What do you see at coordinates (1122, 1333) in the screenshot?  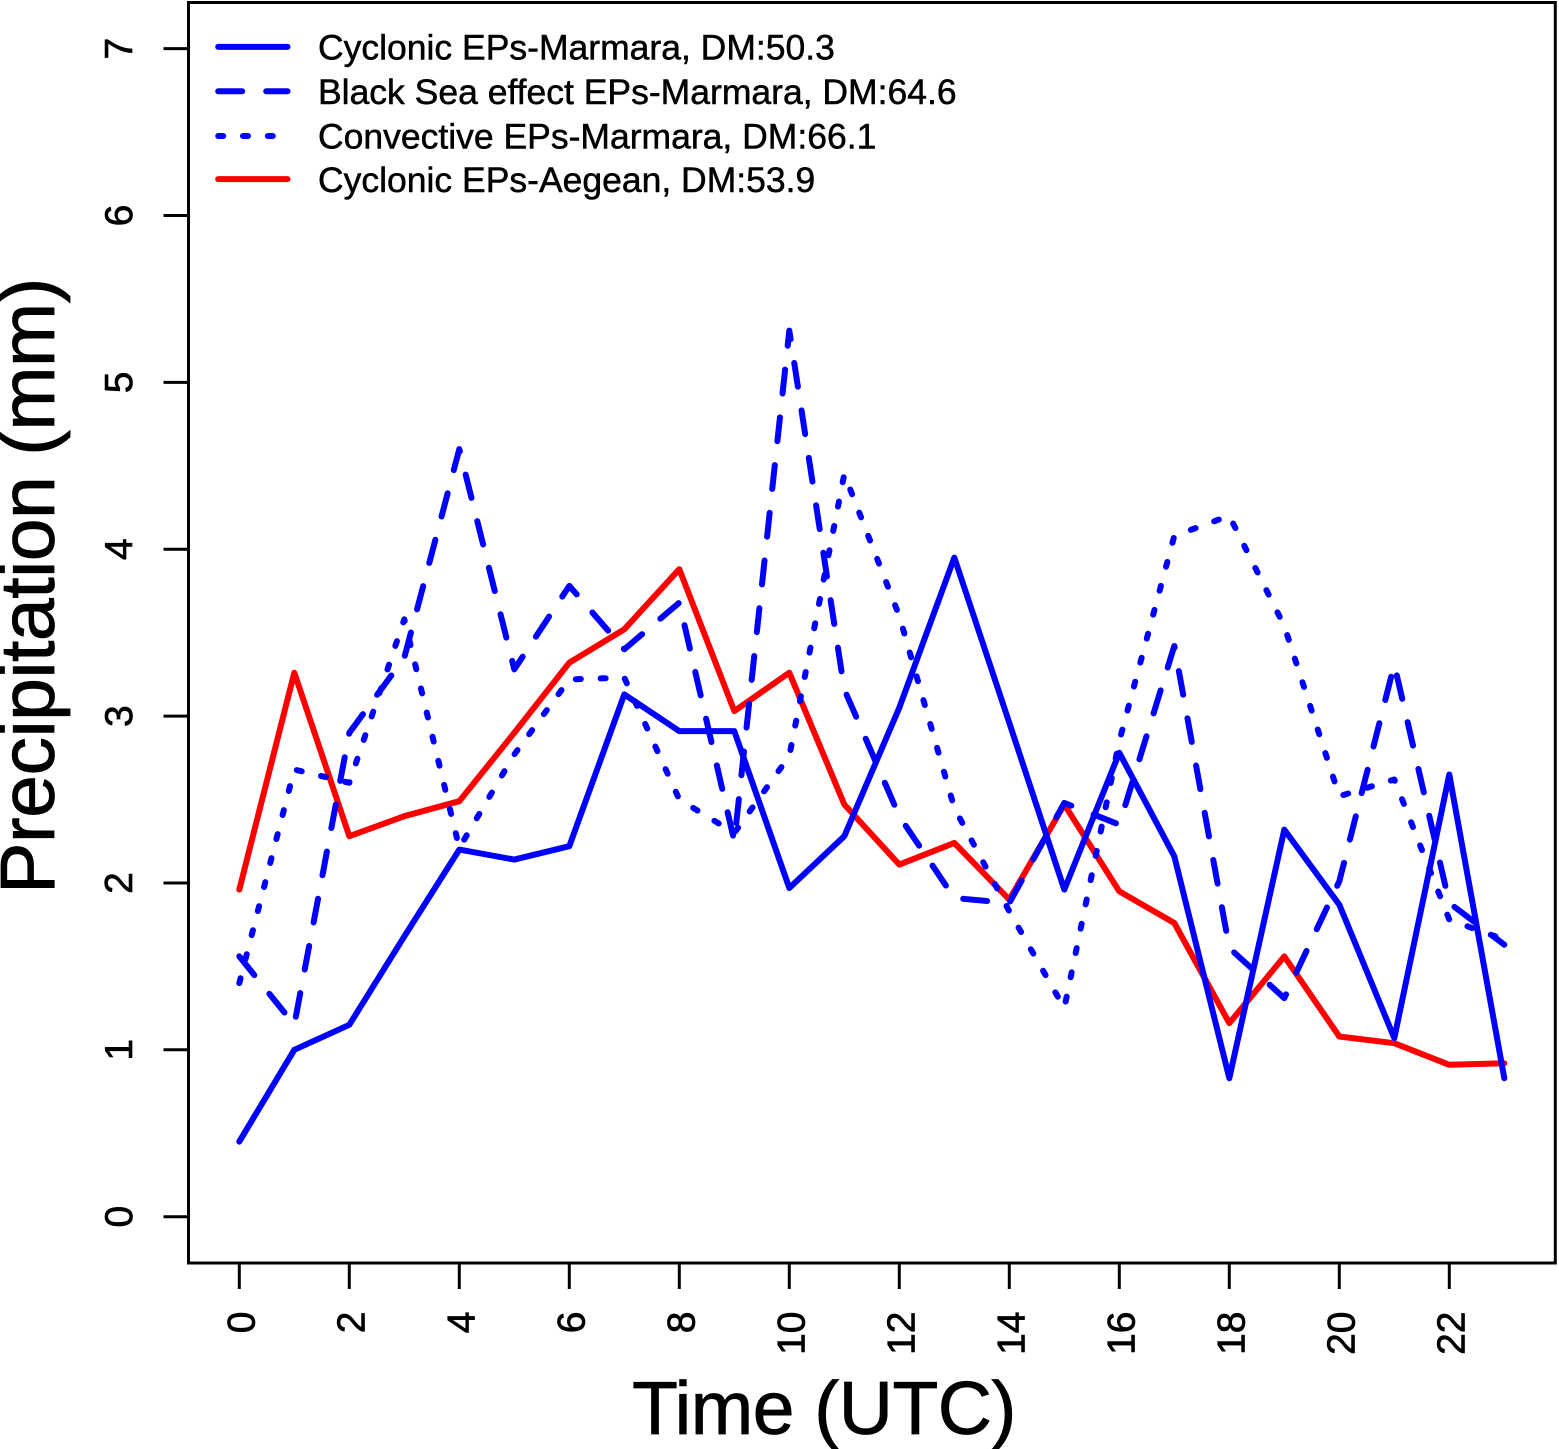 I see `svg-text: 16` at bounding box center [1122, 1333].